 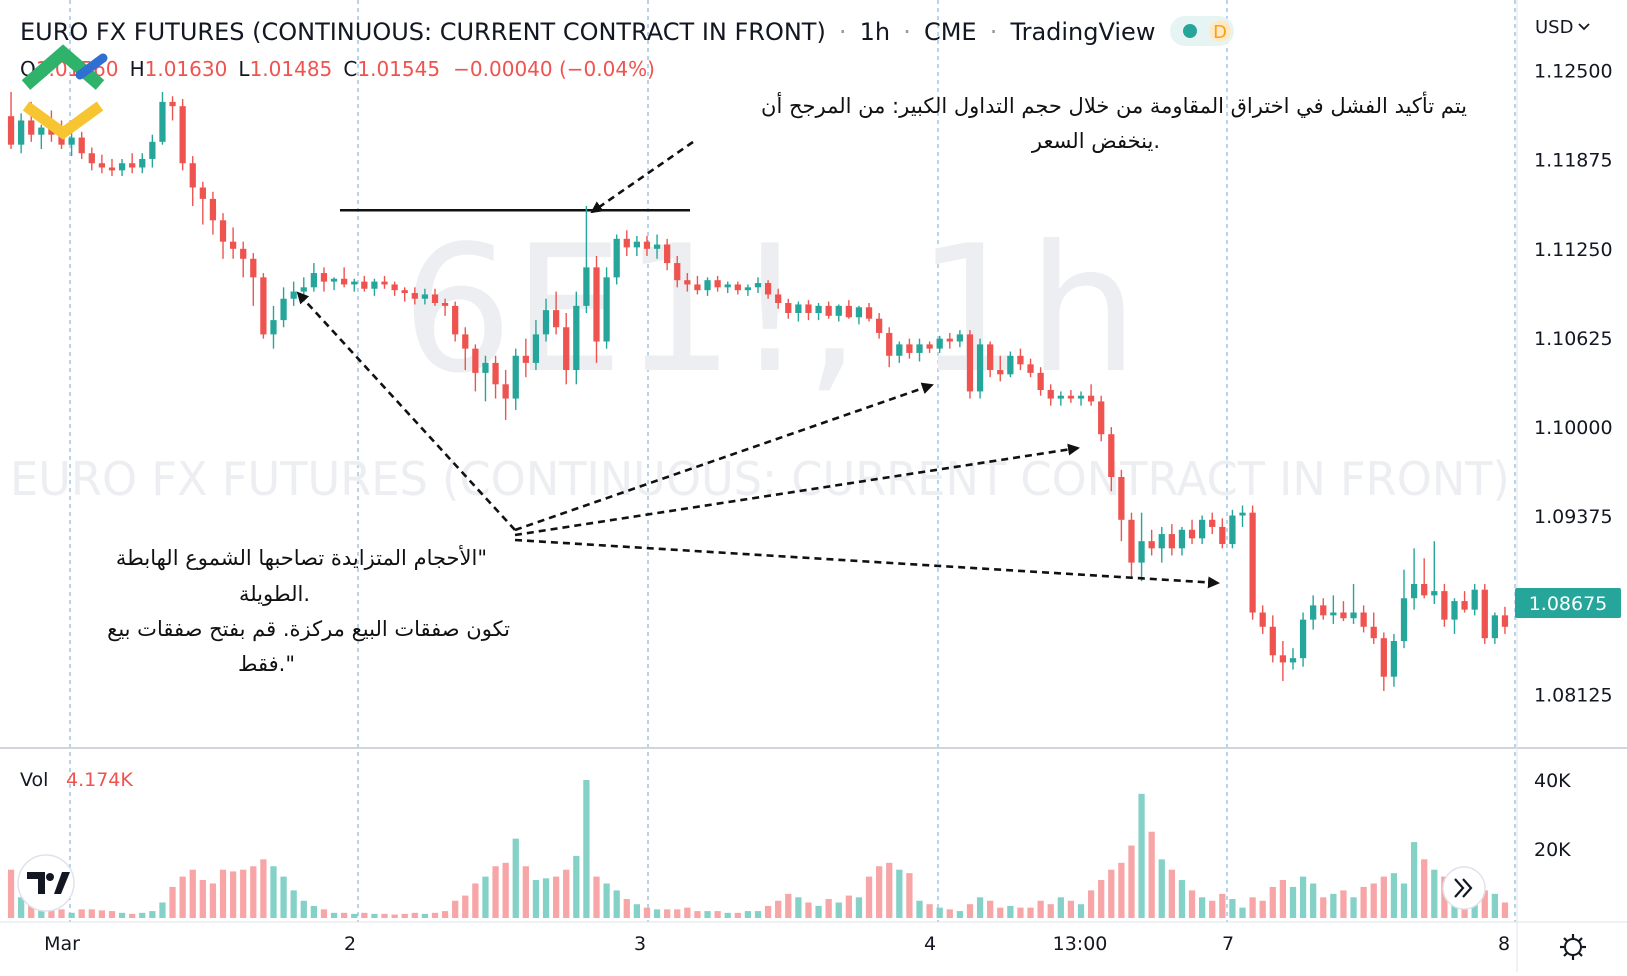 I want to click on price-tick-label: 1.11875, so click(x=1573, y=161).